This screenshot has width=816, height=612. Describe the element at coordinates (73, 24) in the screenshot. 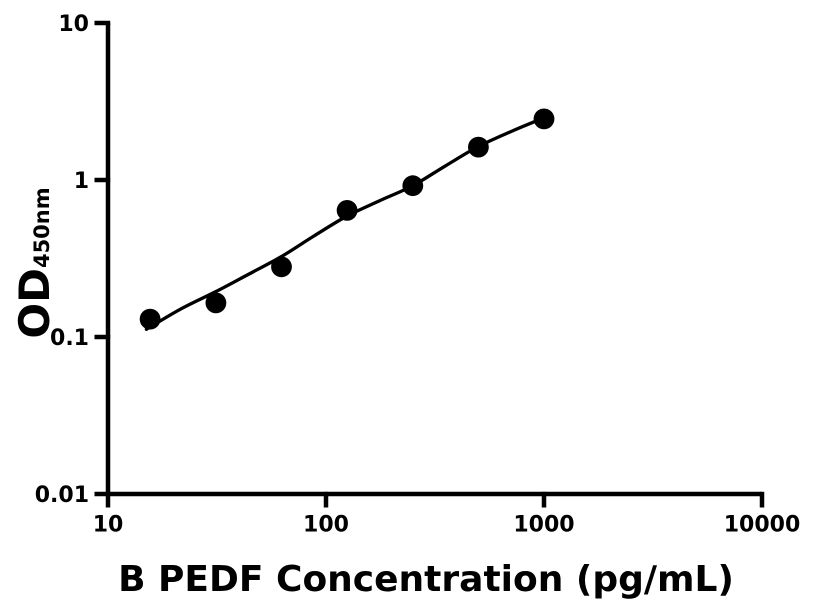

I see `y-tick-label: 10` at that location.